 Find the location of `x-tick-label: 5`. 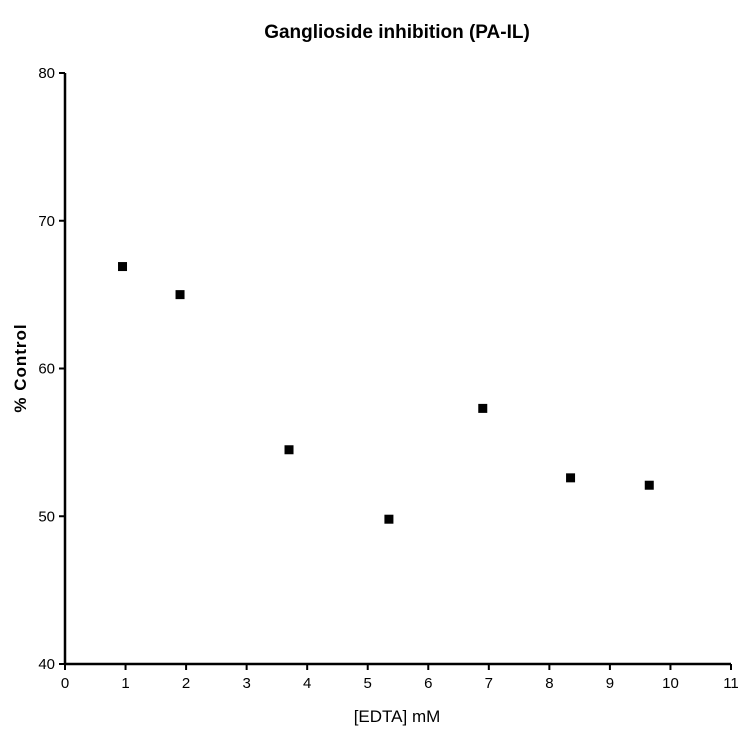

x-tick-label: 5 is located at coordinates (368, 683).